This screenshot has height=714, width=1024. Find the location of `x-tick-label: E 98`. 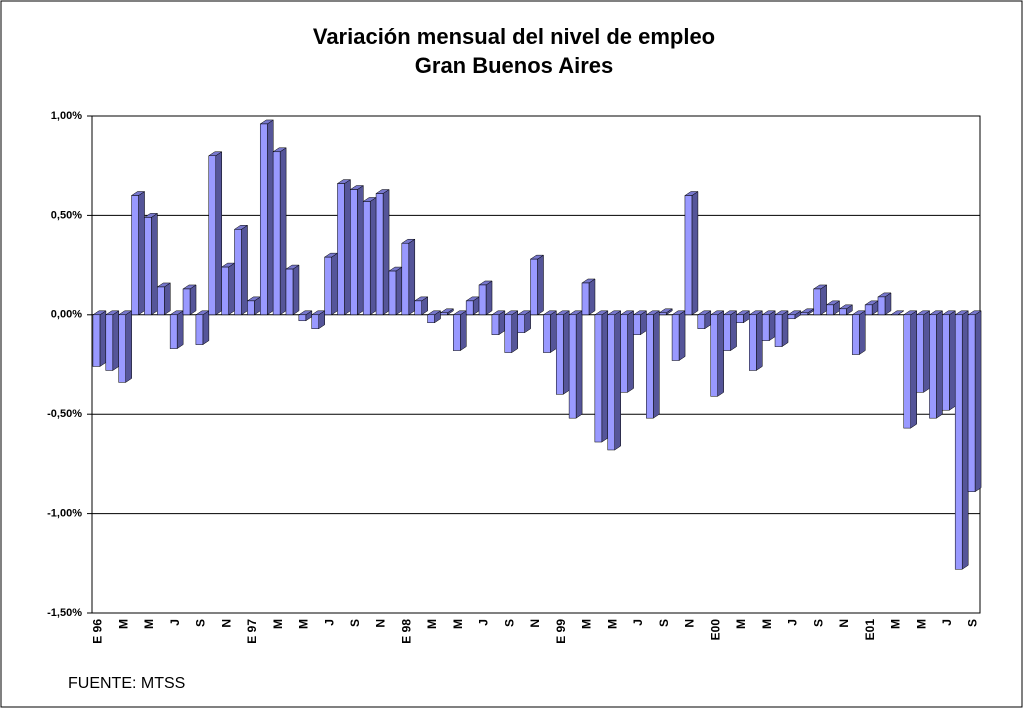

x-tick-label: E 98 is located at coordinates (406, 631).